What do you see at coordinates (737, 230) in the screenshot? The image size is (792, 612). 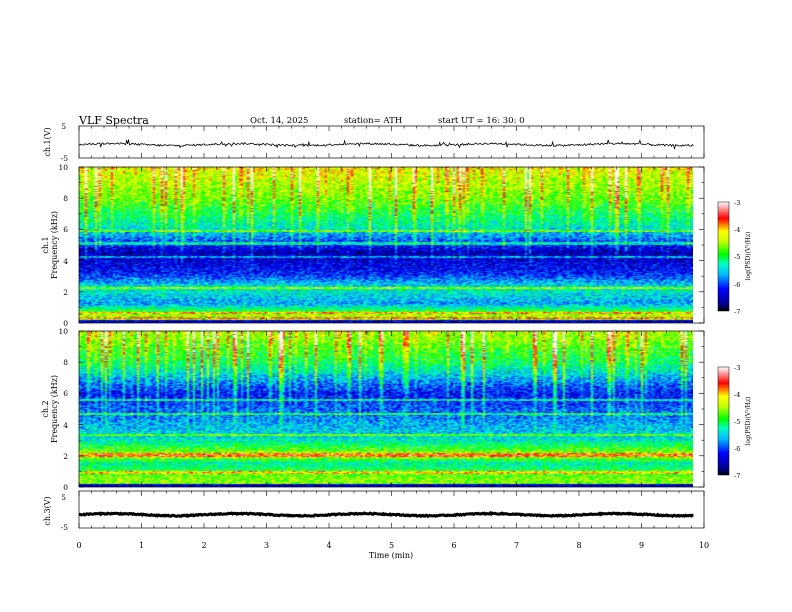 I see `ch1-cb-tick-m4: -4` at bounding box center [737, 230].